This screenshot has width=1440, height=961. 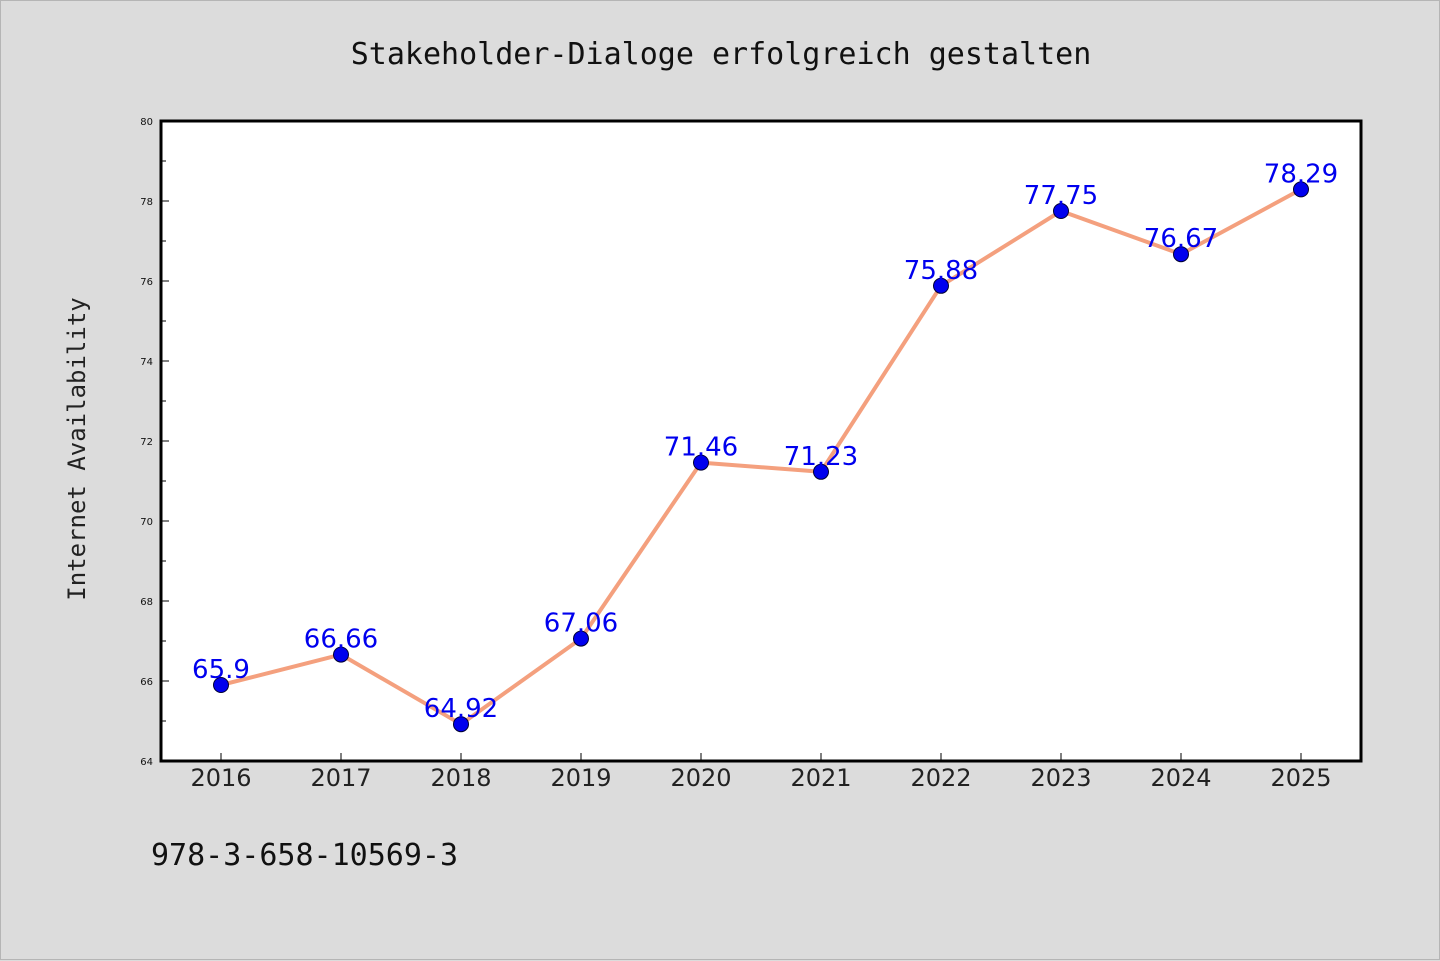 I want to click on x-tick-label: 2024, so click(x=1180, y=778).